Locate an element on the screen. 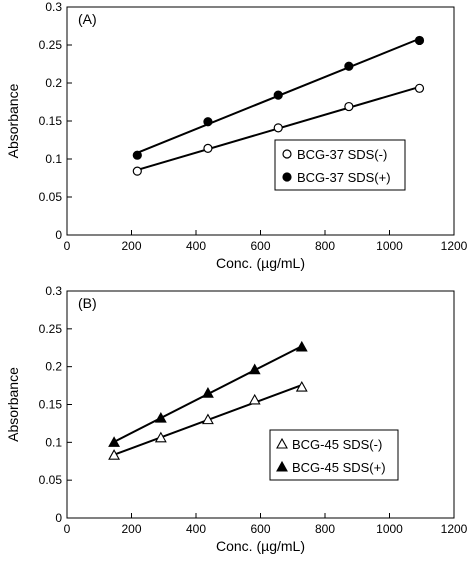  panel-a-x-tick-label: 0 is located at coordinates (67, 246).